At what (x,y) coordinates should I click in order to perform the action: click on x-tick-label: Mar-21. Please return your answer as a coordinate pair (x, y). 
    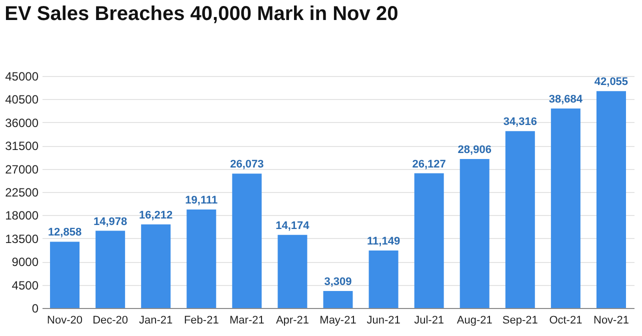
    Looking at the image, I should click on (247, 320).